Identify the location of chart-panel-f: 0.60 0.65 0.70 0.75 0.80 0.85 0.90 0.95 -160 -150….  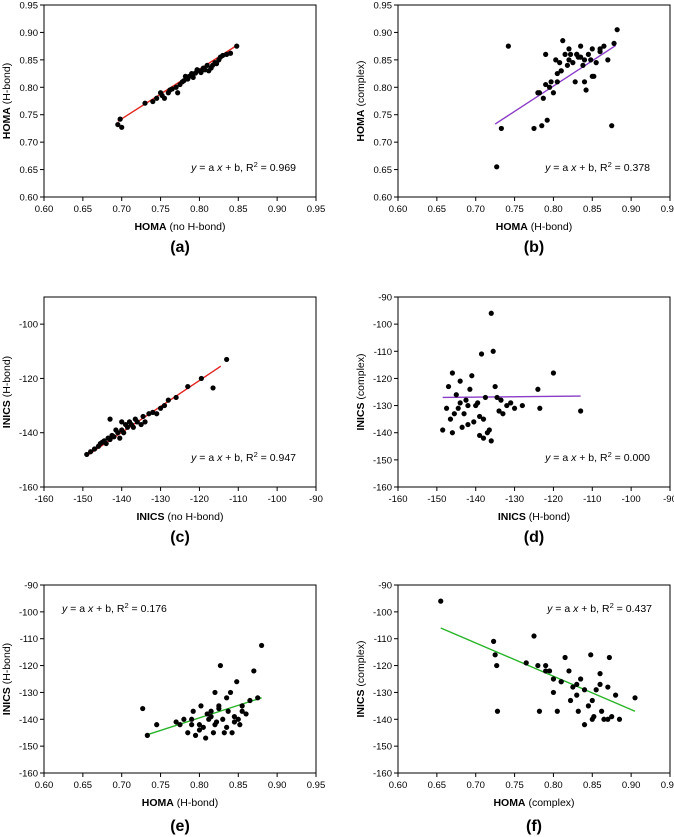
(514, 708).